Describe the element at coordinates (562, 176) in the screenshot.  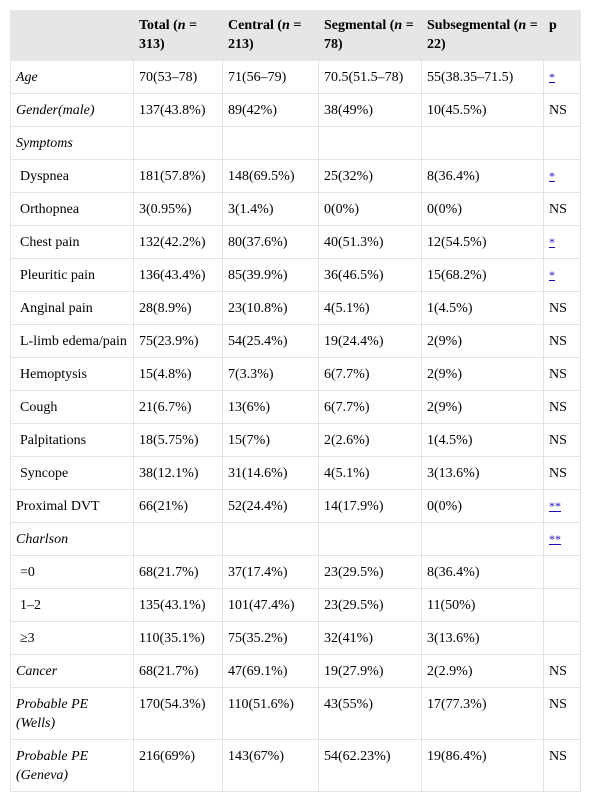
I see `p-cell: *` at that location.